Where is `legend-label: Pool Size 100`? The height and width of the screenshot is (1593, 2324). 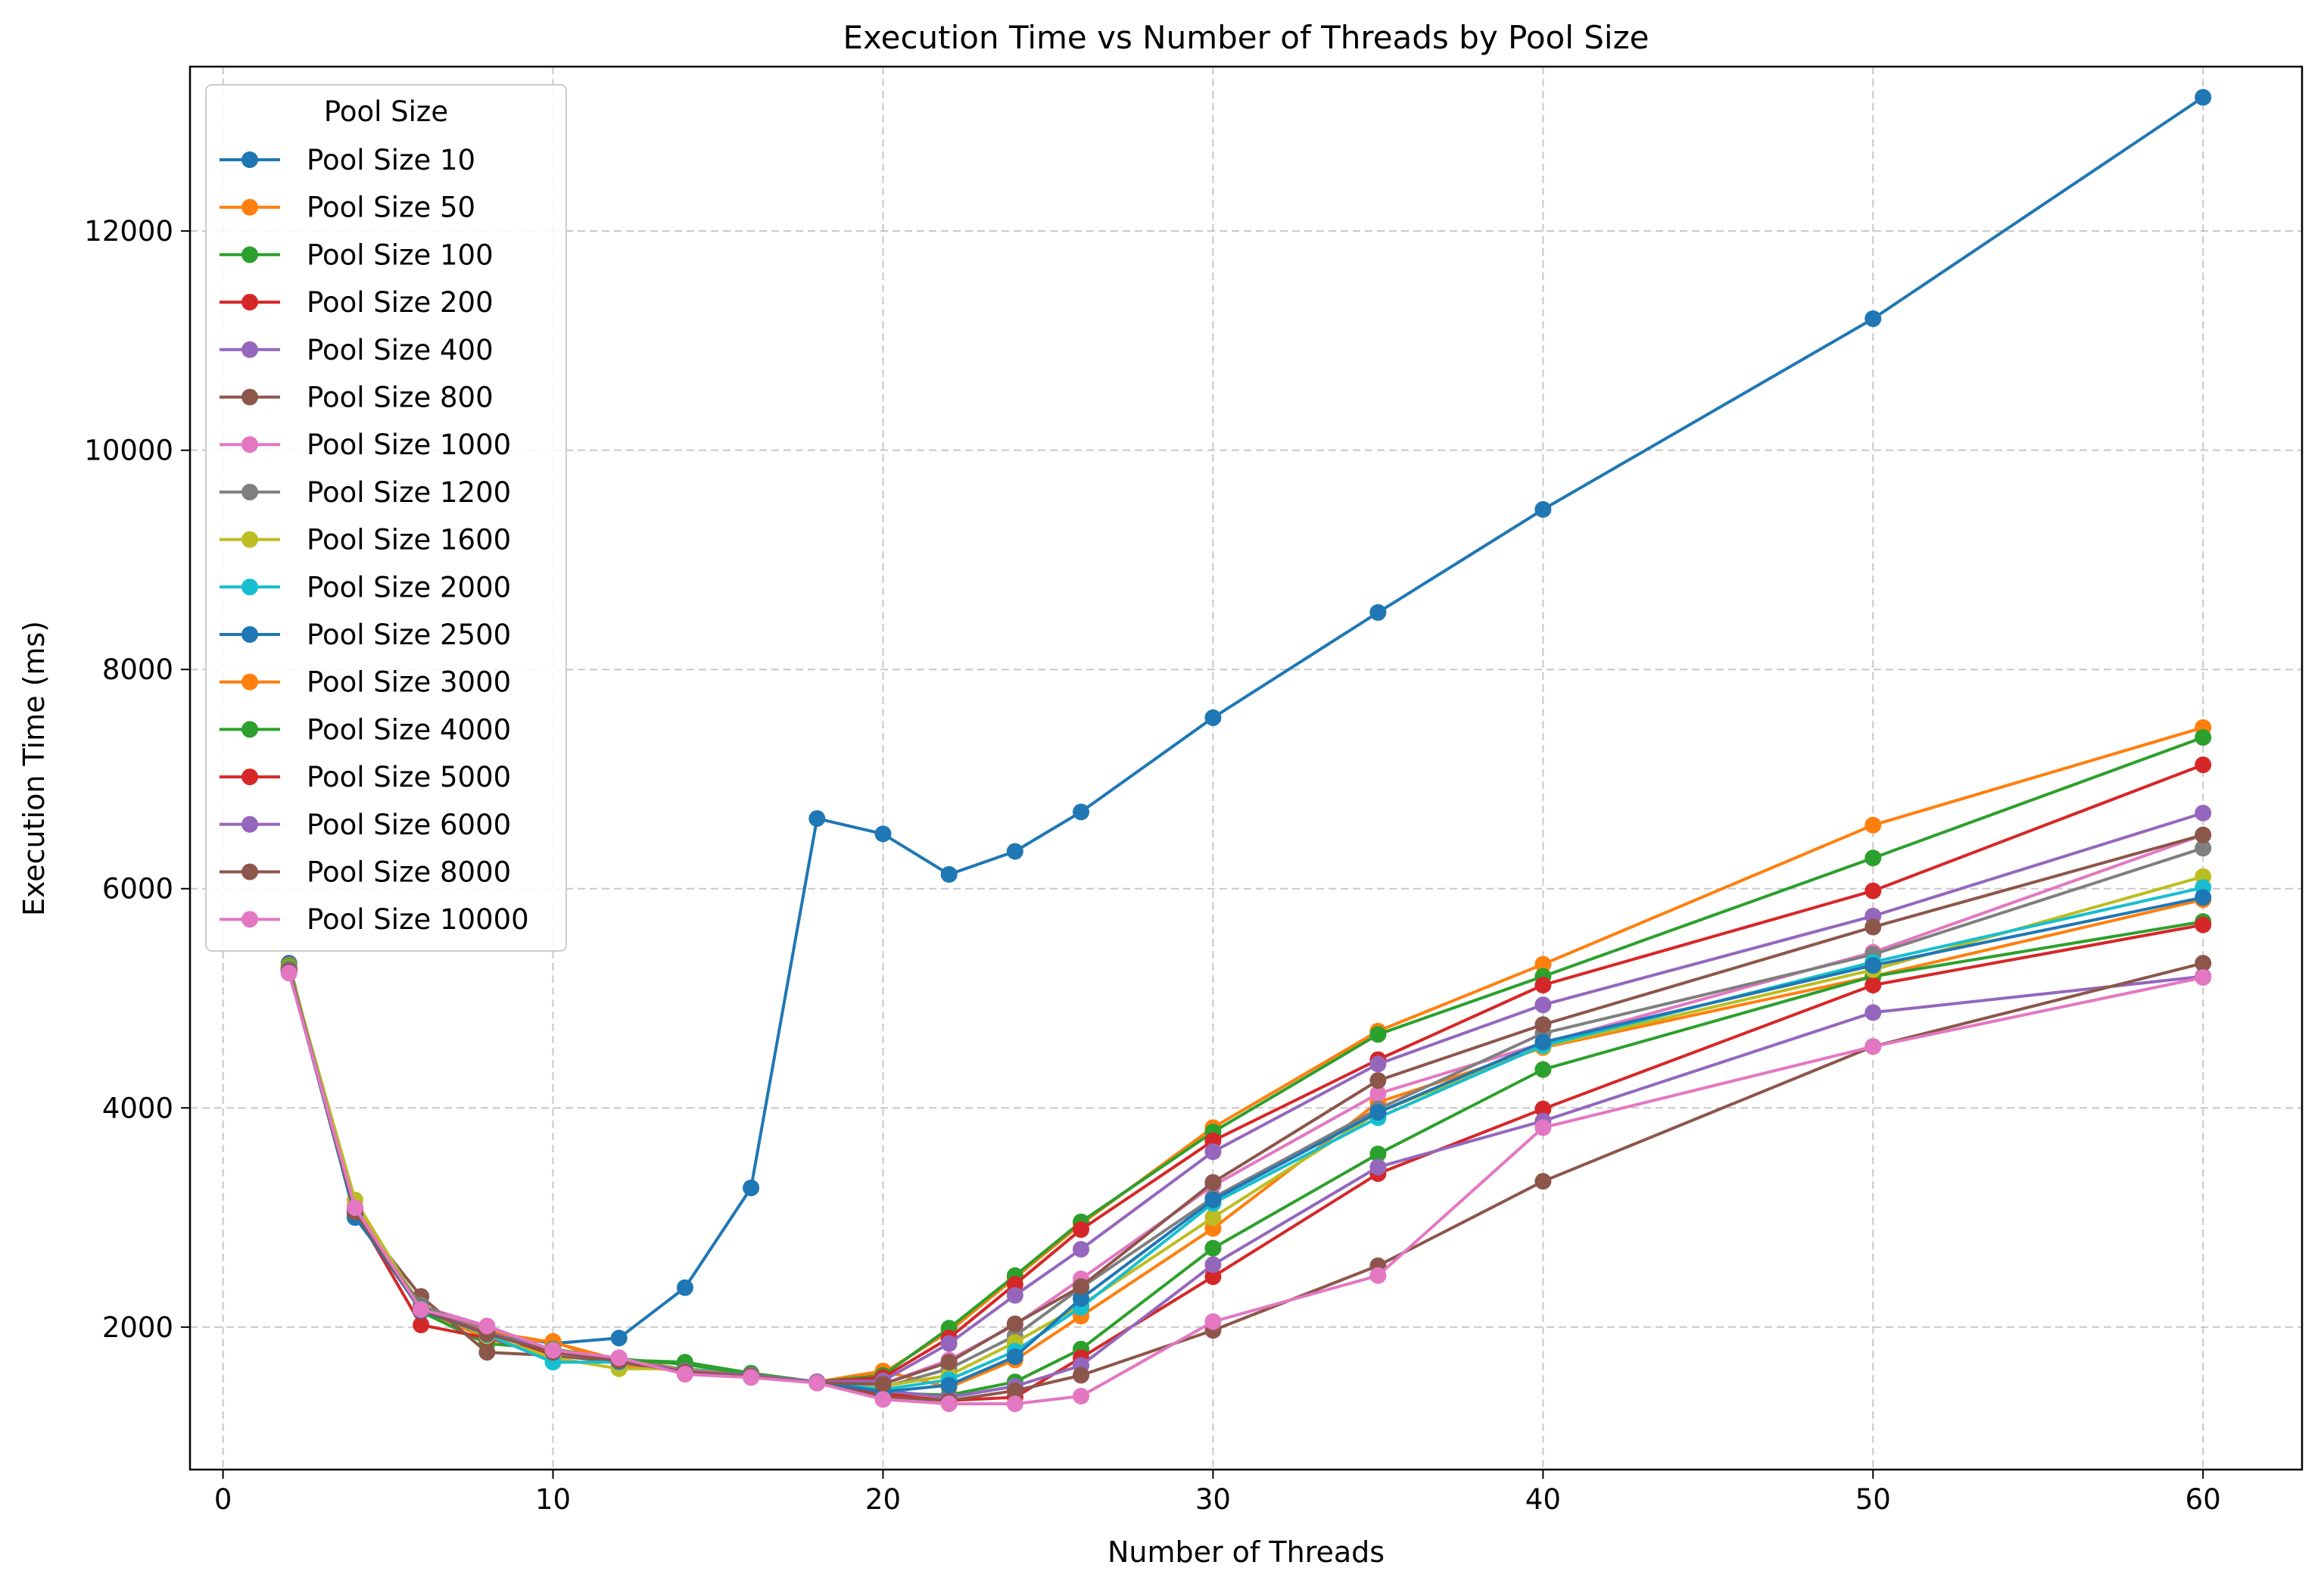
legend-label: Pool Size 100 is located at coordinates (401, 255).